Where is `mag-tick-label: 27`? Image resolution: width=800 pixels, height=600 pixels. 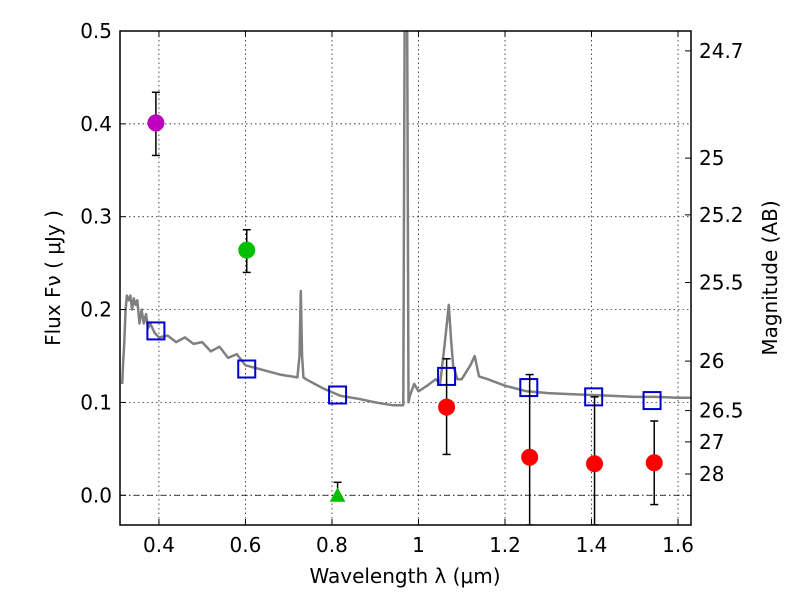 mag-tick-label: 27 is located at coordinates (711, 442).